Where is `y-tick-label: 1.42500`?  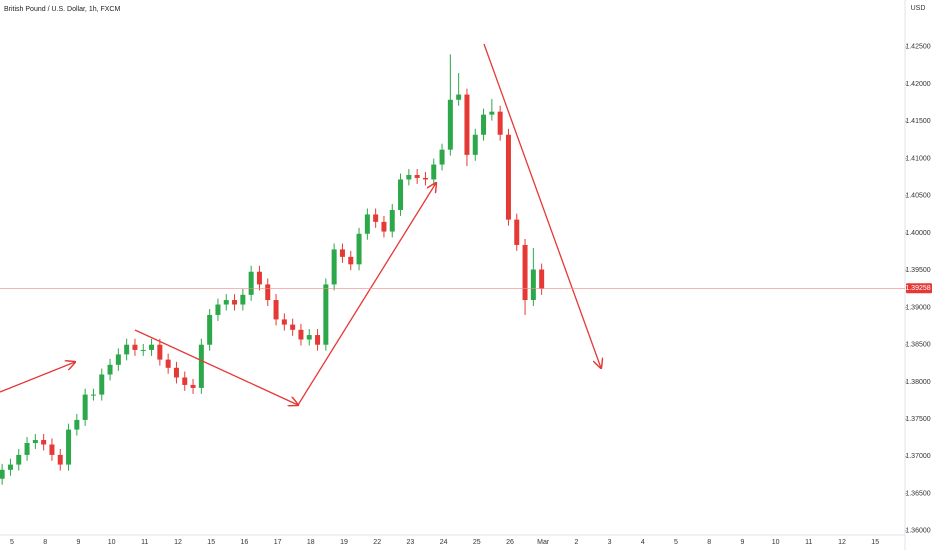 y-tick-label: 1.42500 is located at coordinates (917, 47).